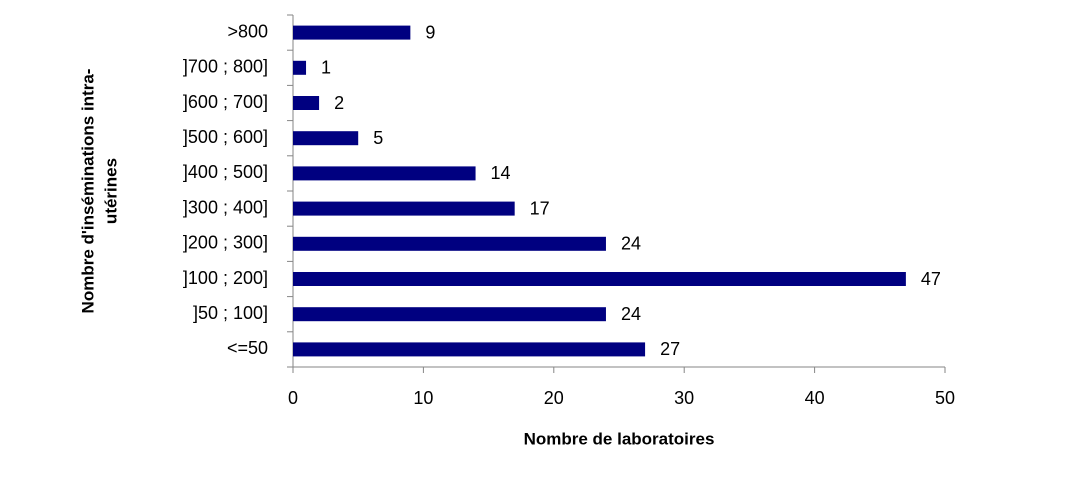  Describe the element at coordinates (225, 243) in the screenshot. I see `y-tick-label: ]200 ; 300]` at that location.